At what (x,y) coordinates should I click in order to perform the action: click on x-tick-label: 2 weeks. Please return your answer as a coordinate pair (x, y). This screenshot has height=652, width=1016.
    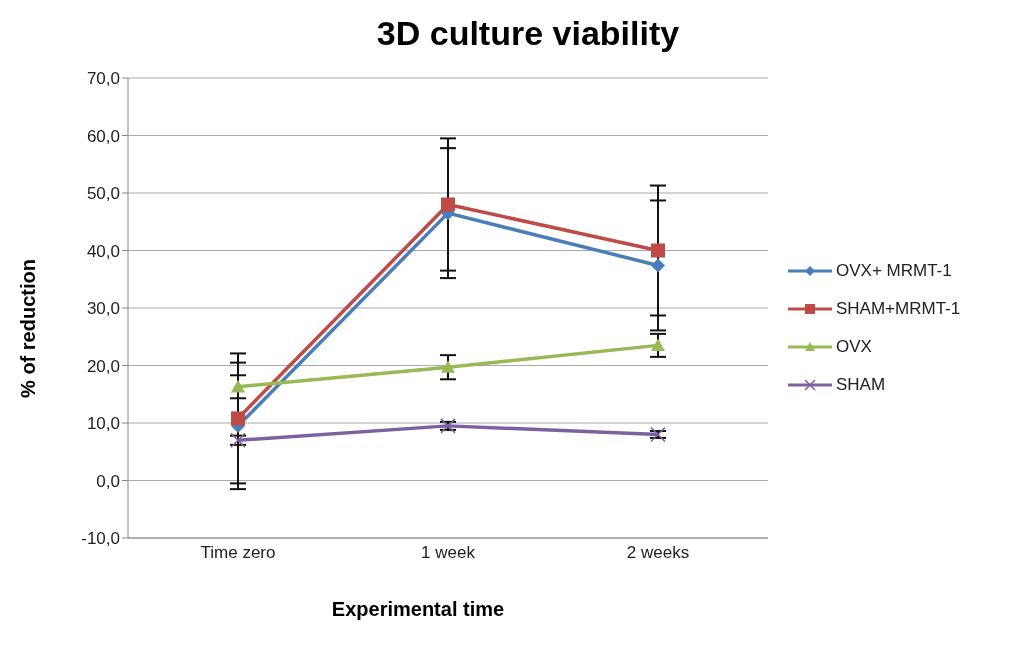
    Looking at the image, I should click on (658, 553).